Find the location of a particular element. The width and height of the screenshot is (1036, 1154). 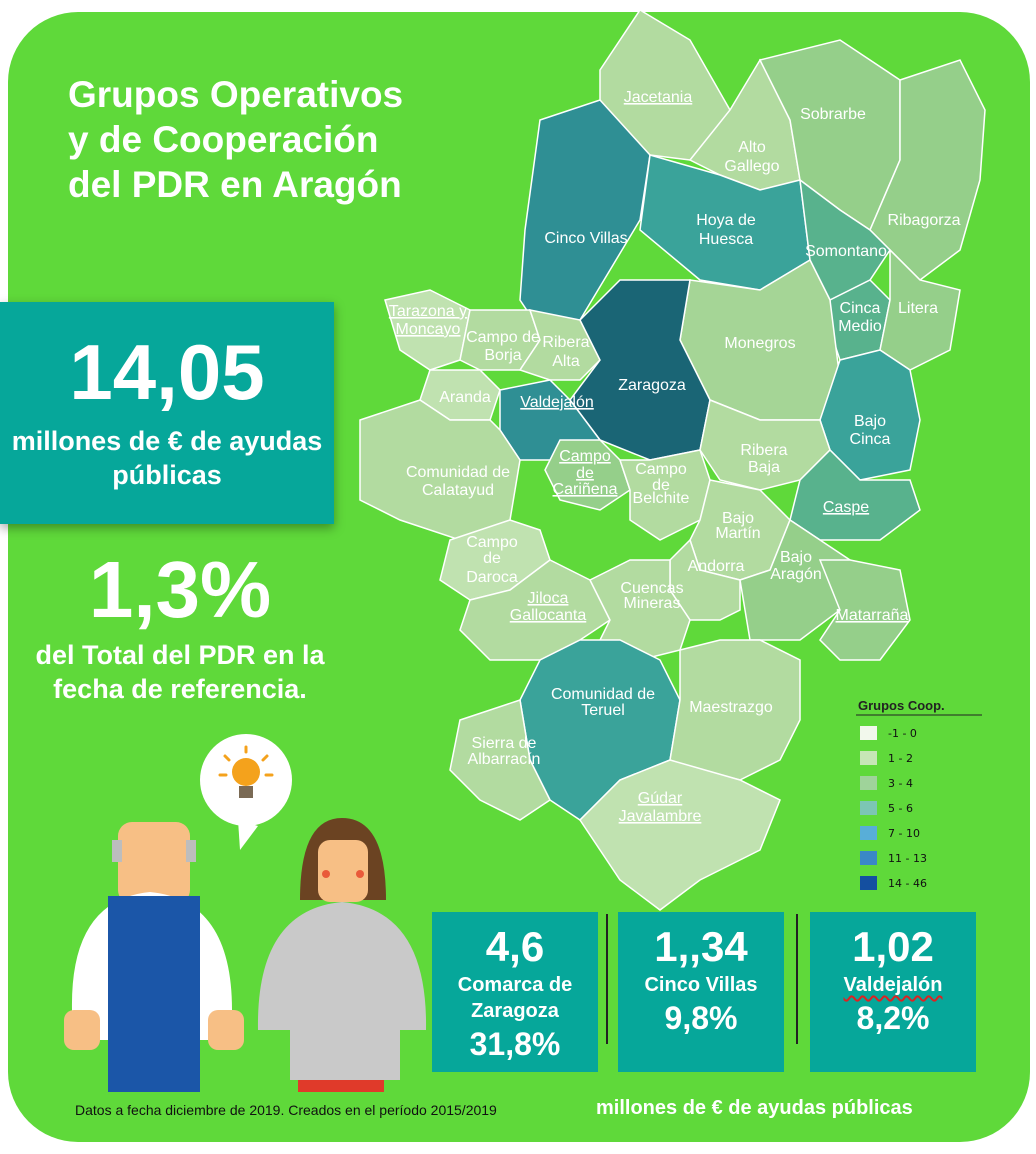

region-maestrazgo is located at coordinates (735, 710).